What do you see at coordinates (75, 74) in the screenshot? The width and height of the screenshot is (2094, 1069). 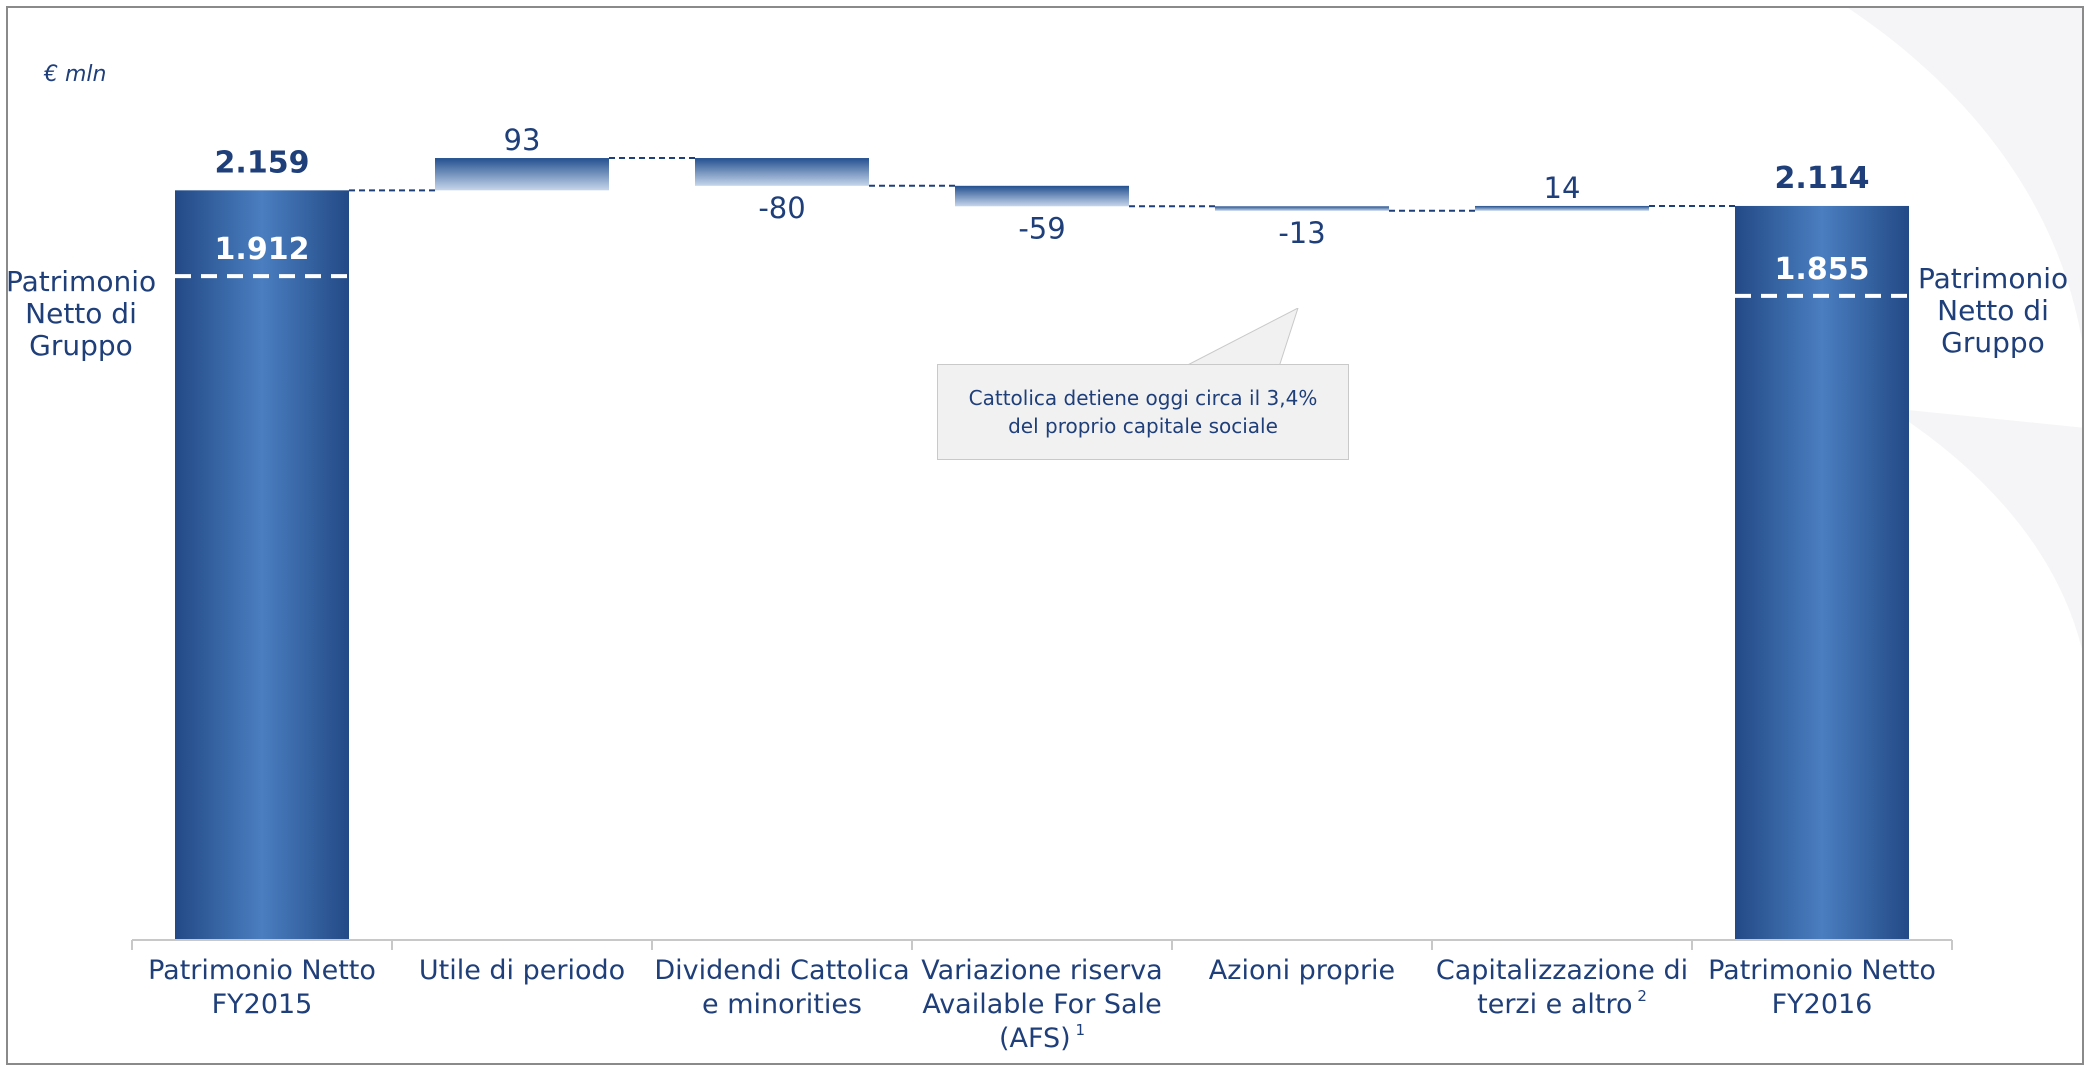 I see `unit-label: € mln` at bounding box center [75, 74].